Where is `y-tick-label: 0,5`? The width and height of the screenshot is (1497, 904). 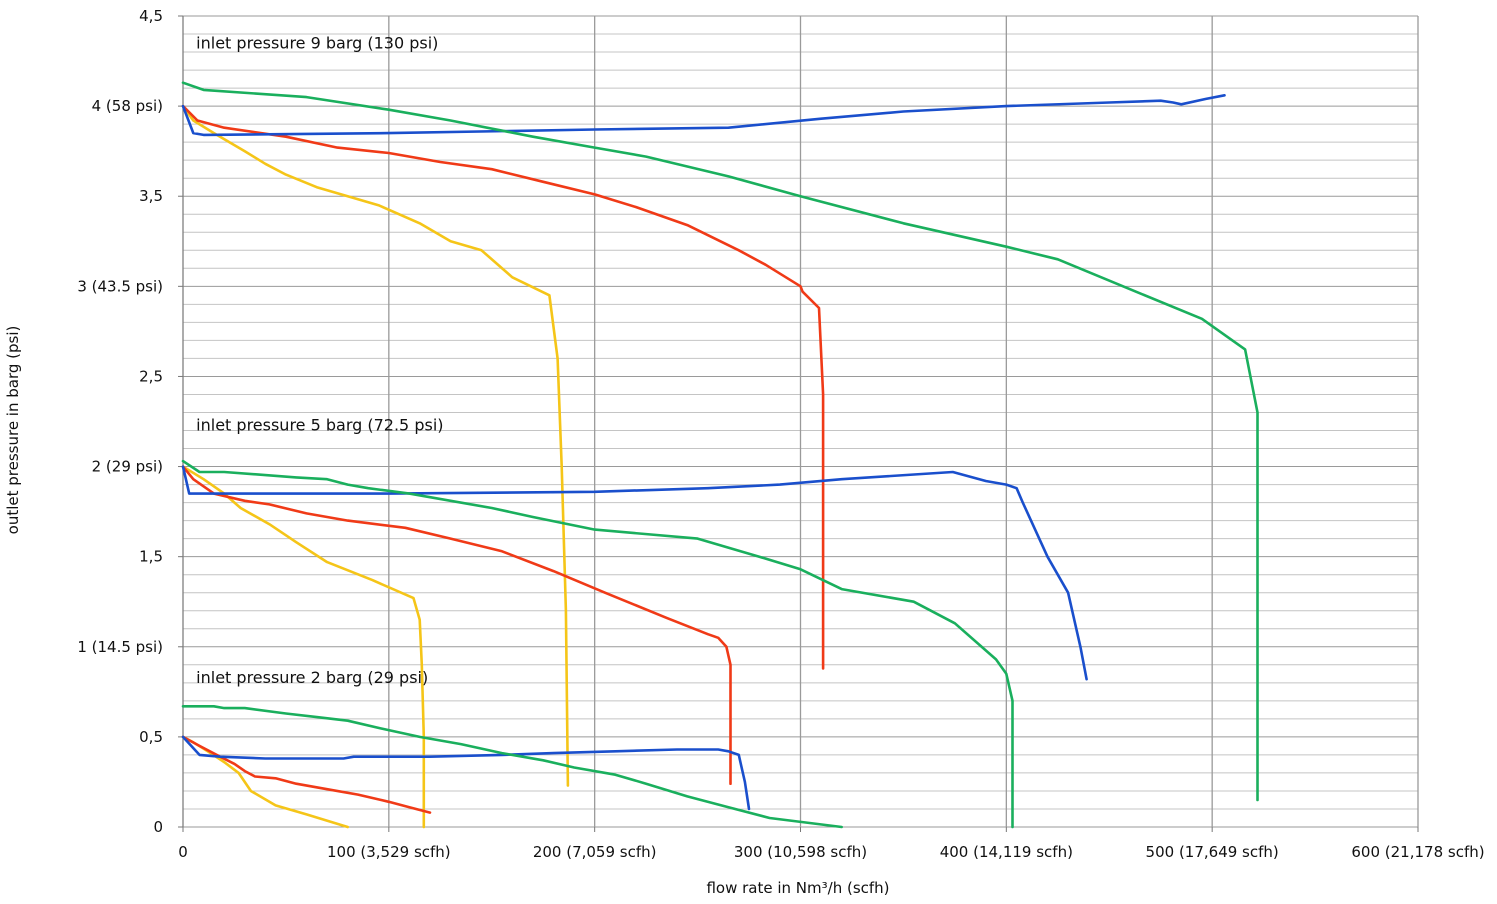
y-tick-label: 0,5 is located at coordinates (151, 737).